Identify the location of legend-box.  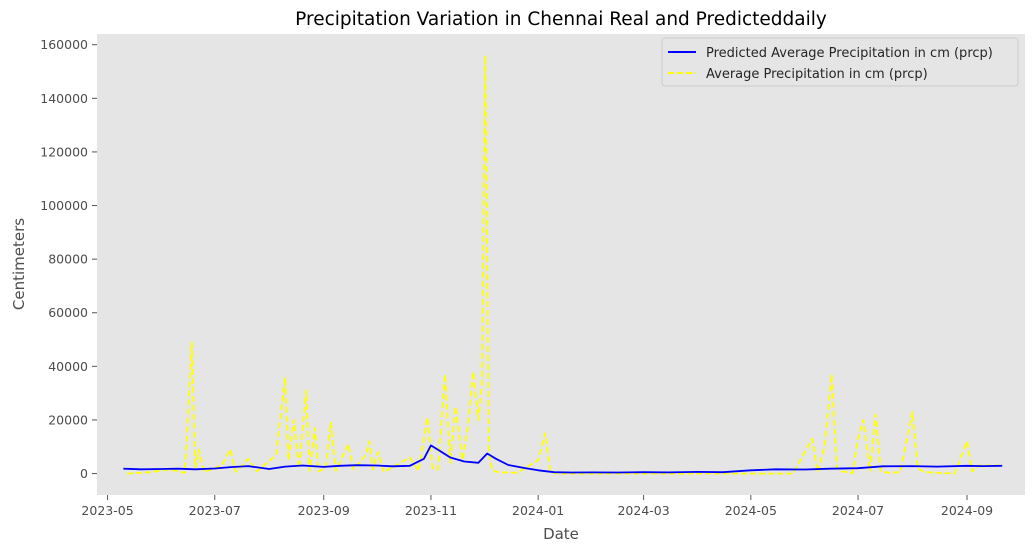
(840, 62).